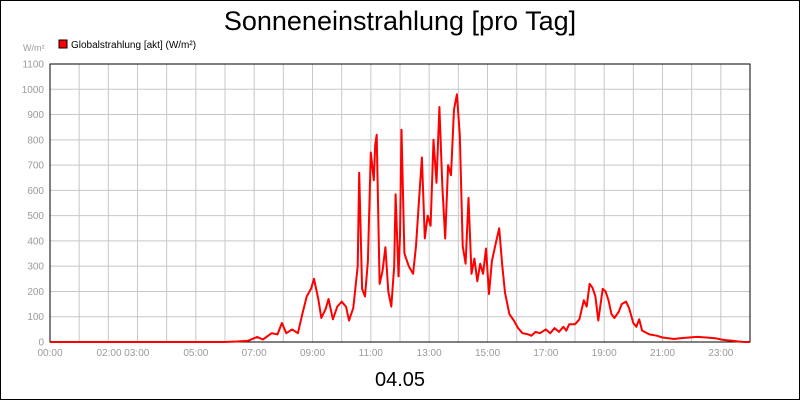 This screenshot has width=800, height=400. What do you see at coordinates (33, 90) in the screenshot?
I see `y-tick-label: 1000` at bounding box center [33, 90].